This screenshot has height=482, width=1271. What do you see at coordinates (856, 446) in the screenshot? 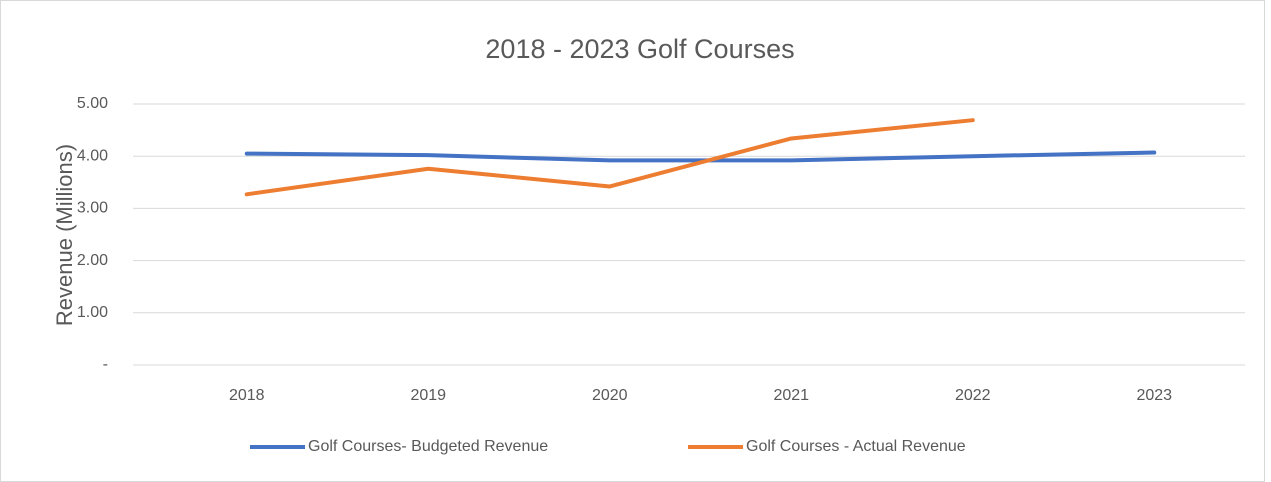
I see `legend-label: Golf Courses - Actual Revenue` at bounding box center [856, 446].